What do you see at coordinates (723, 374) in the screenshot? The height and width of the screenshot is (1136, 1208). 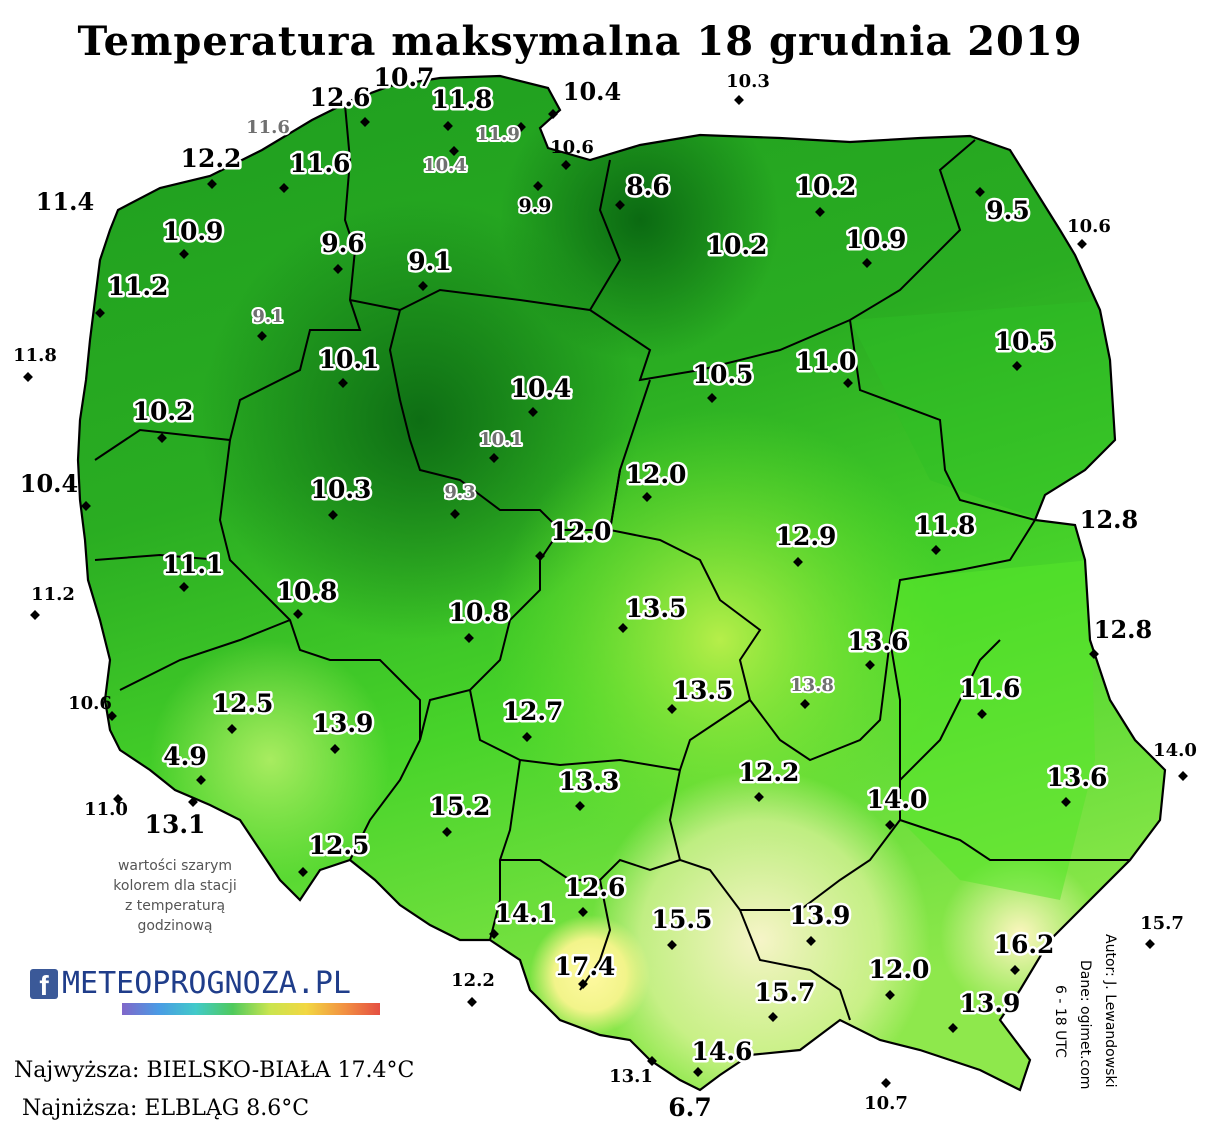 I see `station-value: 10.5` at bounding box center [723, 374].